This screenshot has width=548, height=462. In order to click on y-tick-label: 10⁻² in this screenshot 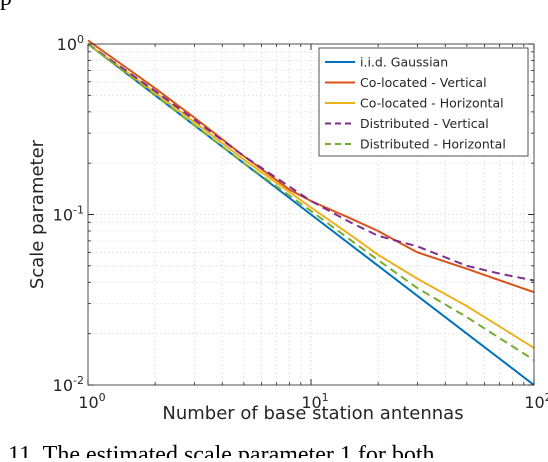, I will do `click(68, 384)`.